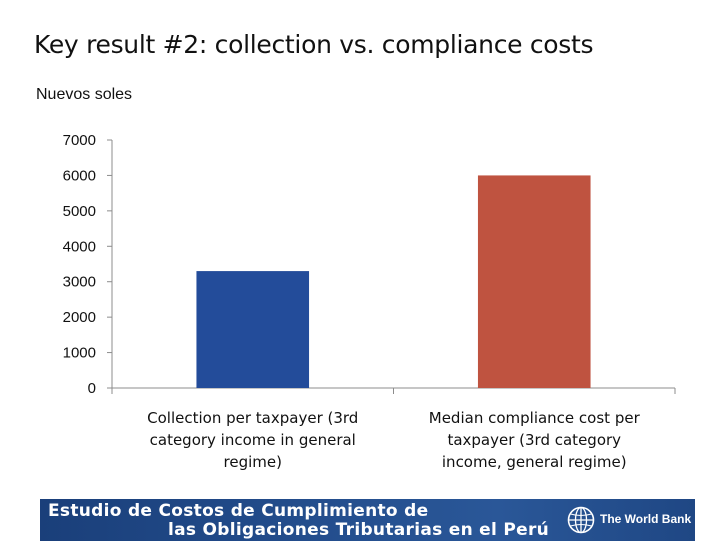  Describe the element at coordinates (253, 462) in the screenshot. I see `x-category-label-line: regime)` at that location.